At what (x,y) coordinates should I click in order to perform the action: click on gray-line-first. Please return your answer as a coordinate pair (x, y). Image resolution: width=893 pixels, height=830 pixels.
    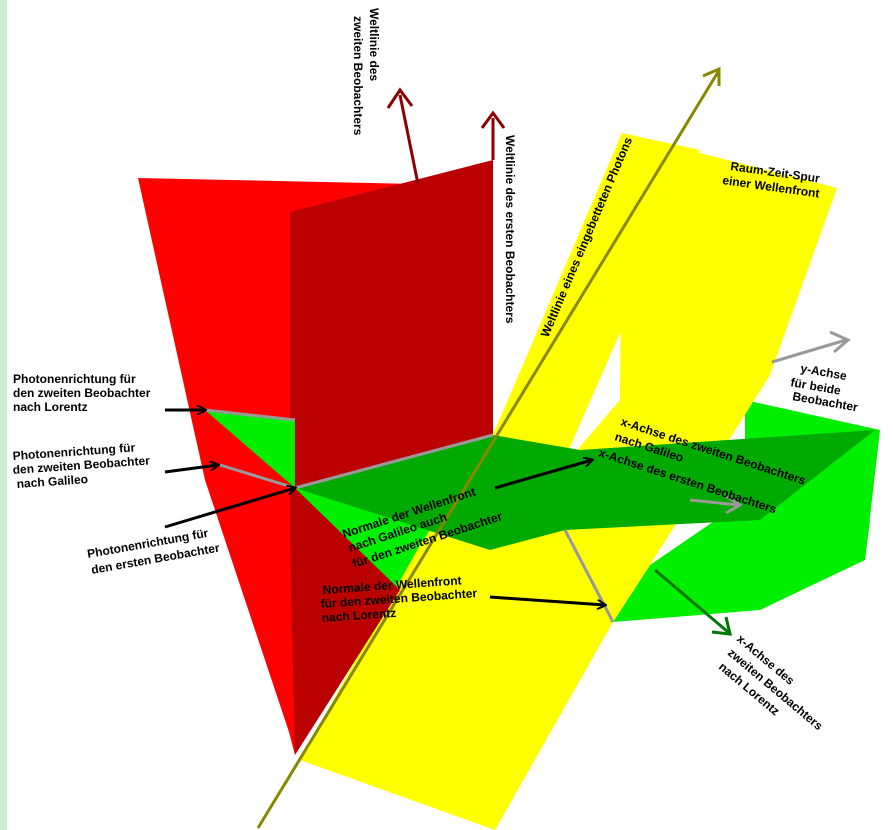
    Looking at the image, I should click on (394, 461).